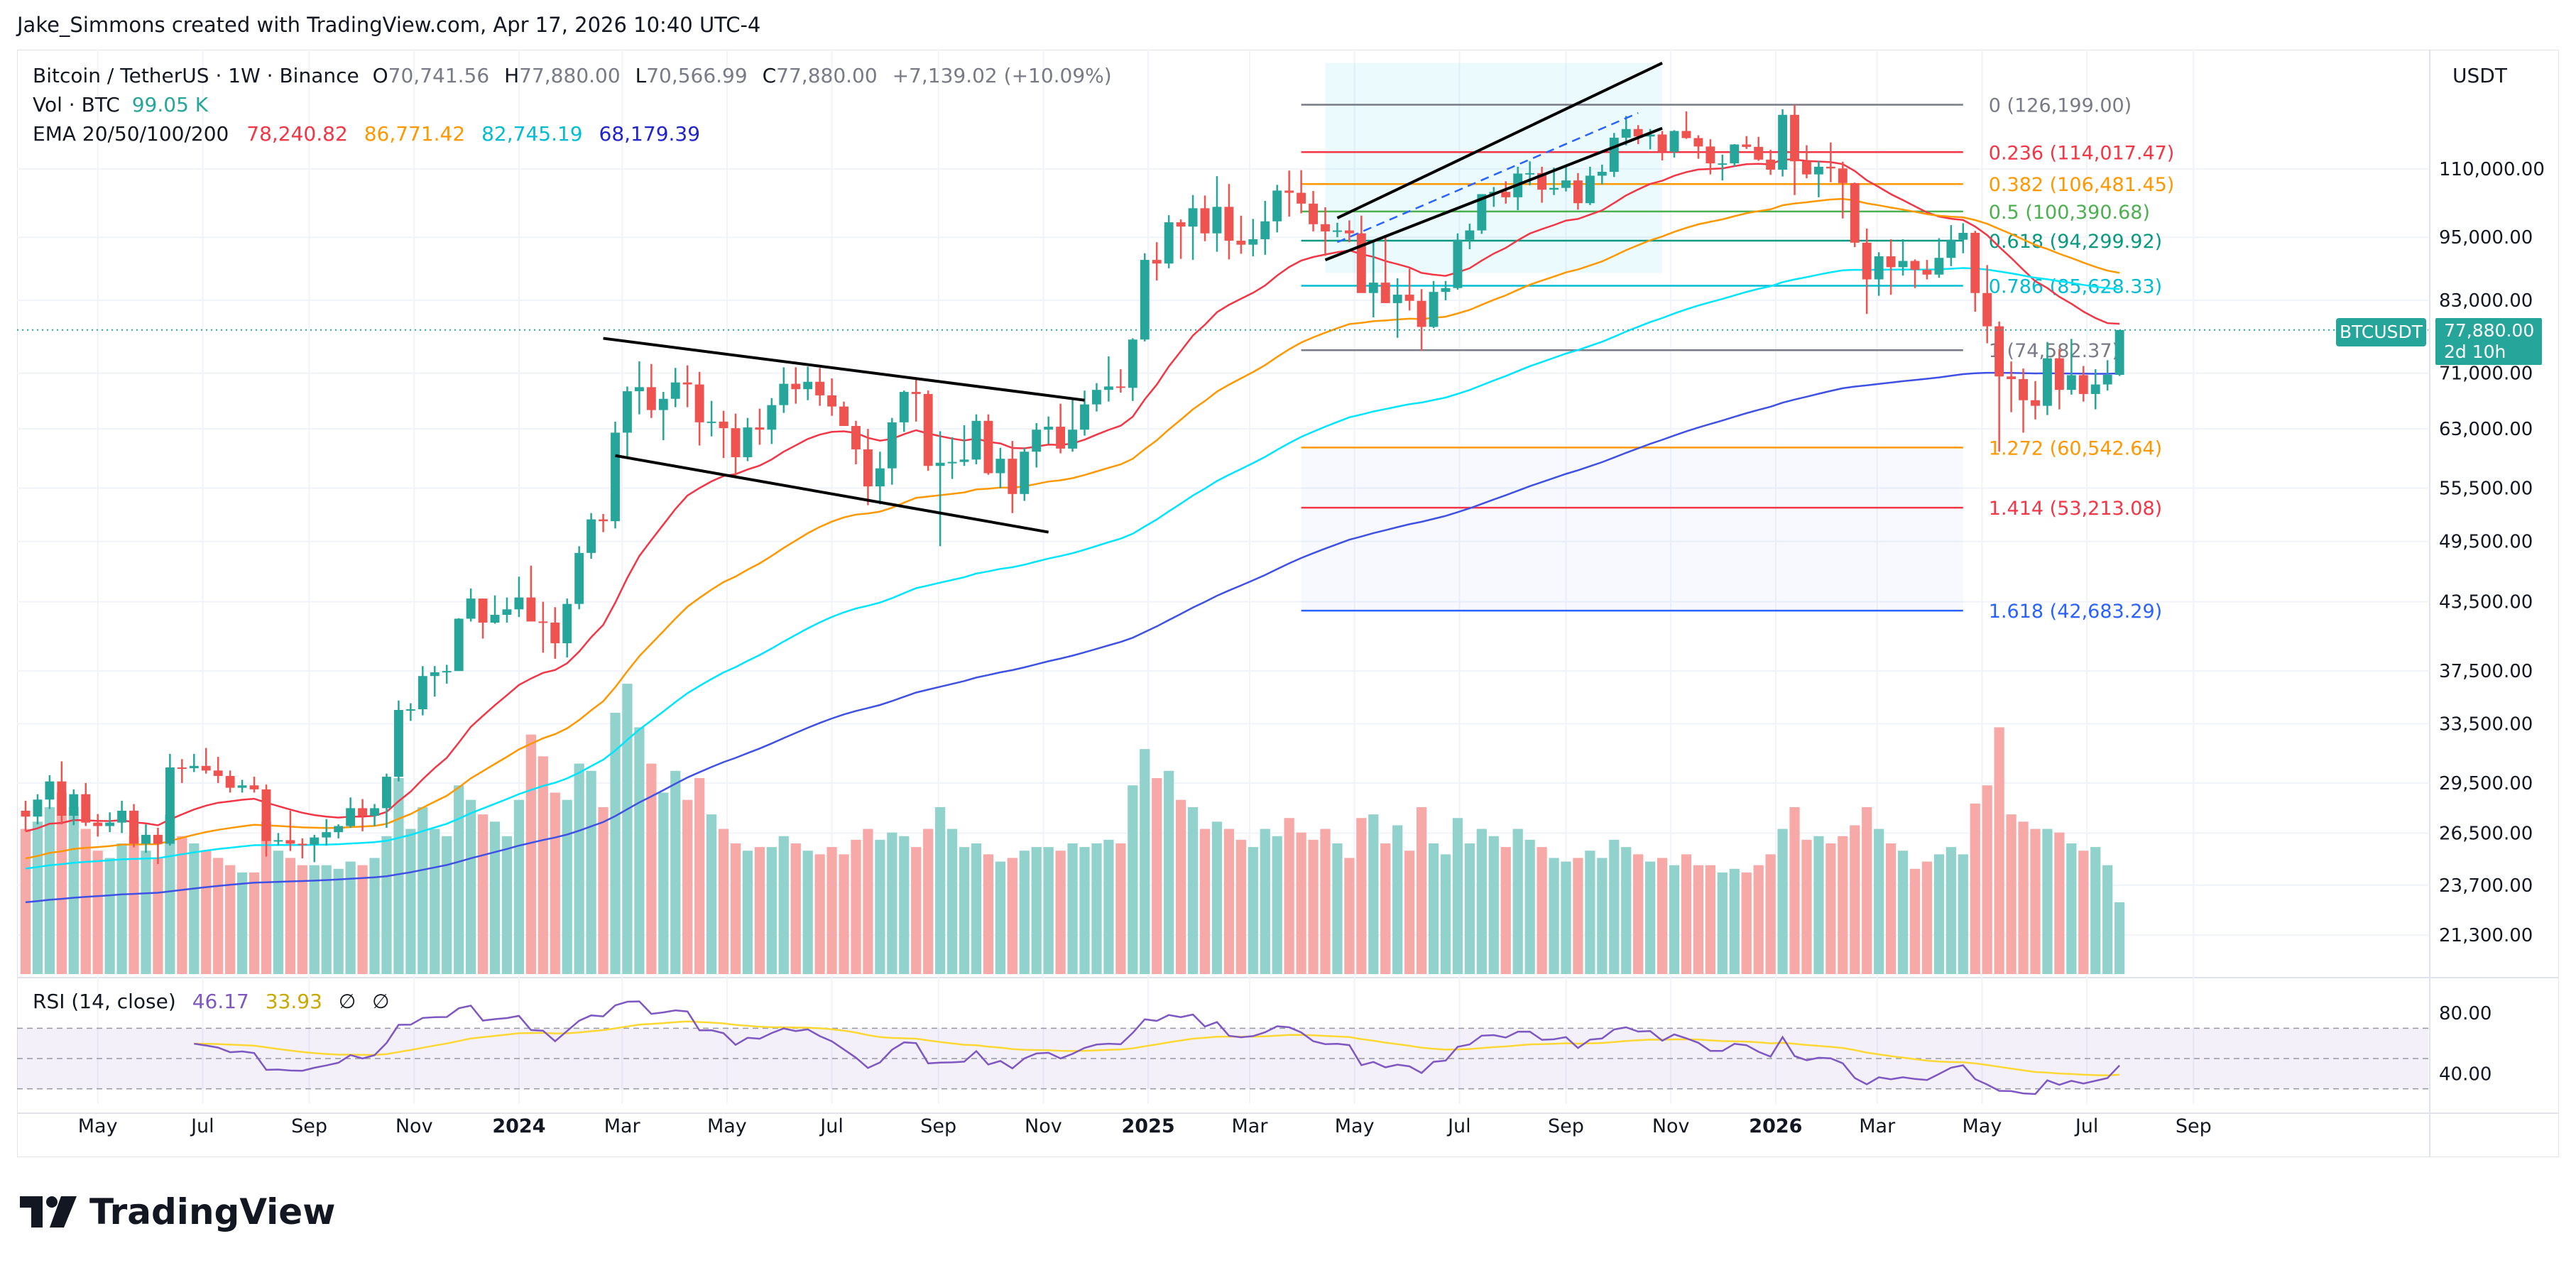 This screenshot has width=2576, height=1263. What do you see at coordinates (2479, 75) in the screenshot?
I see `currency-selector: USDT` at bounding box center [2479, 75].